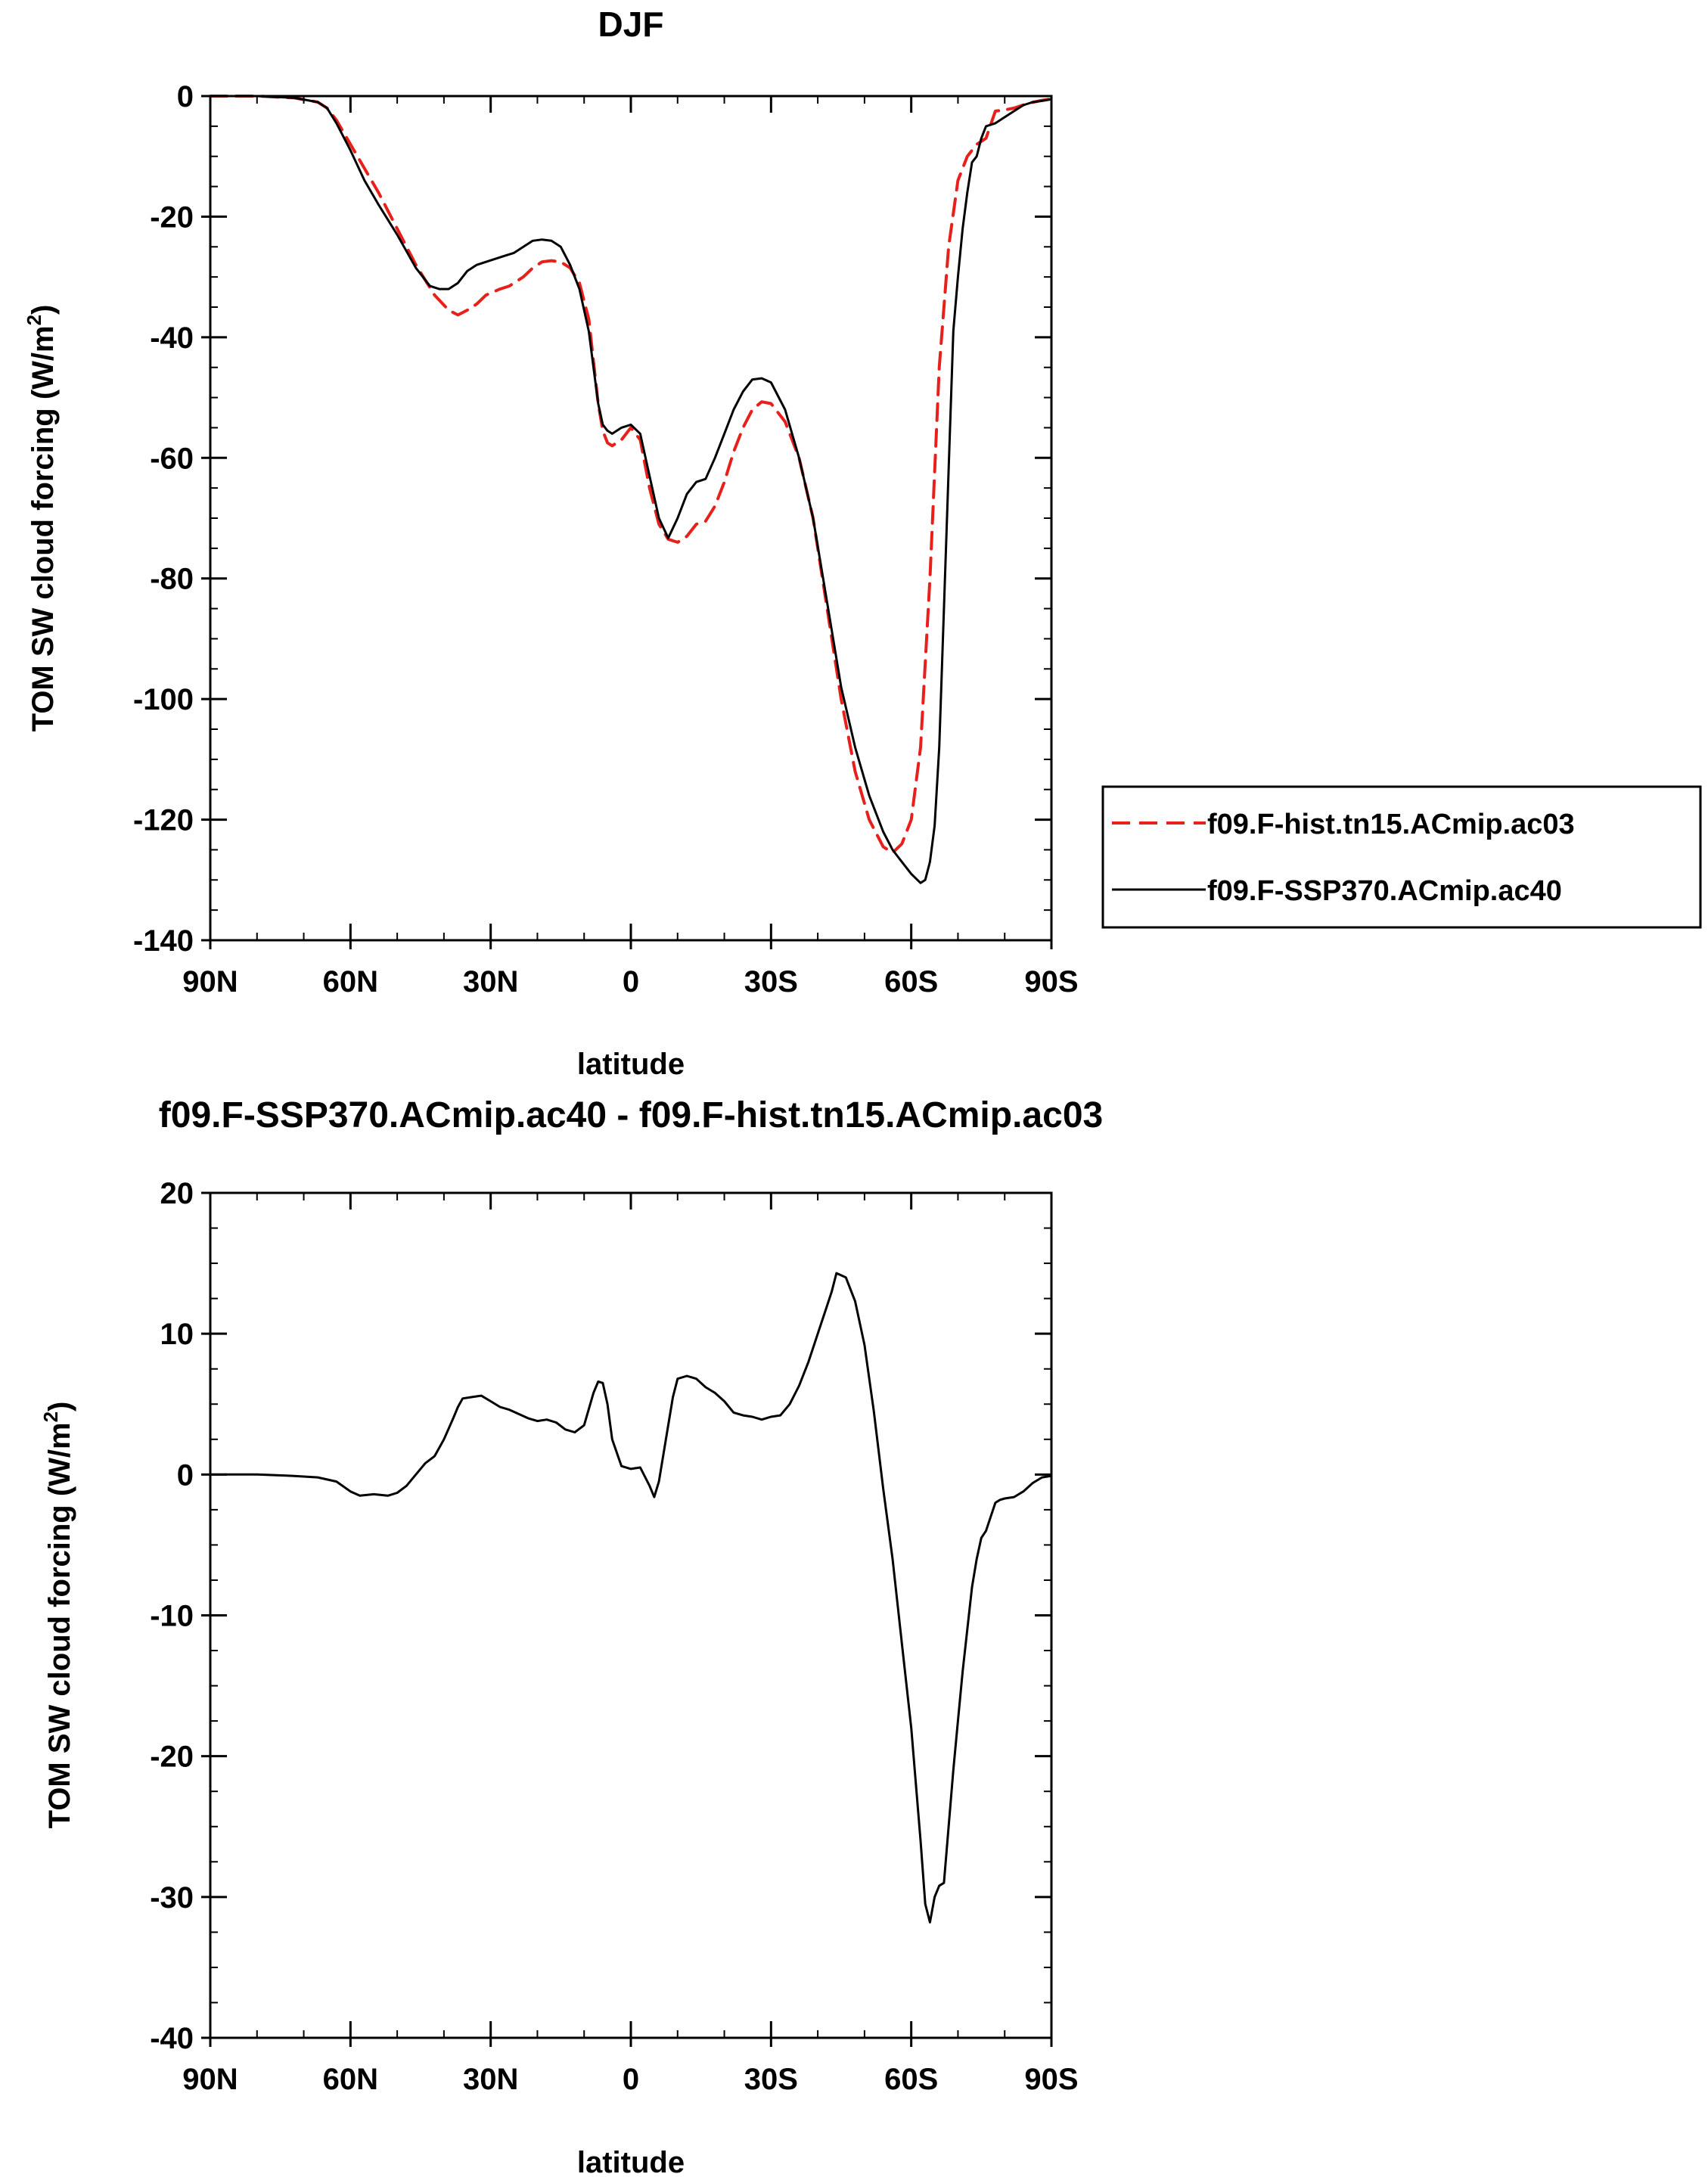  What do you see at coordinates (42, 518) in the screenshot?
I see `top-chart-ylabel: TOM SW cloud forcing (W/m2)` at bounding box center [42, 518].